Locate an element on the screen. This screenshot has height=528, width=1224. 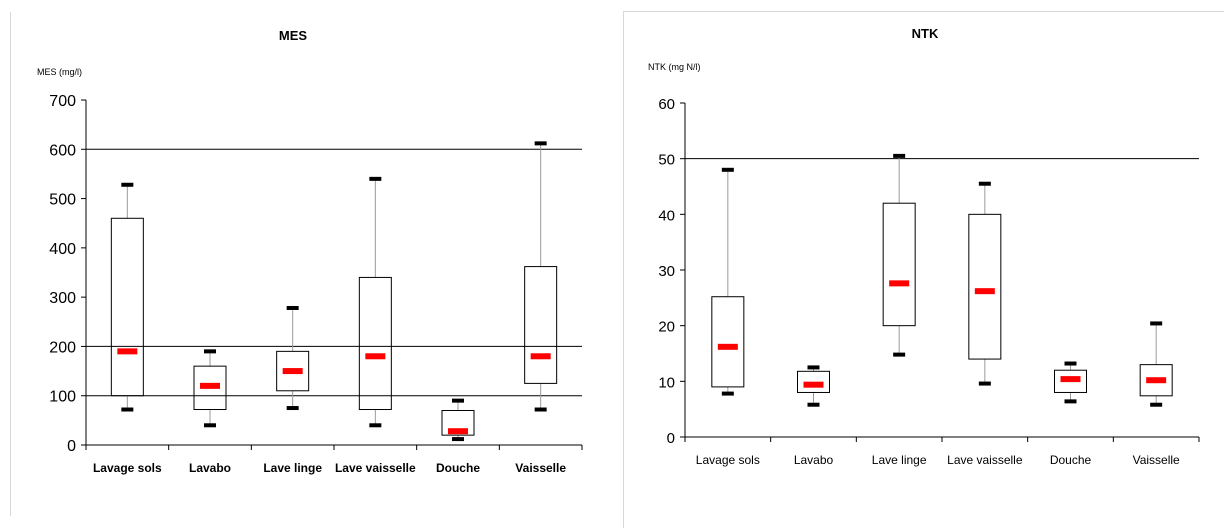
y-tick-label: 50 is located at coordinates (666, 160).